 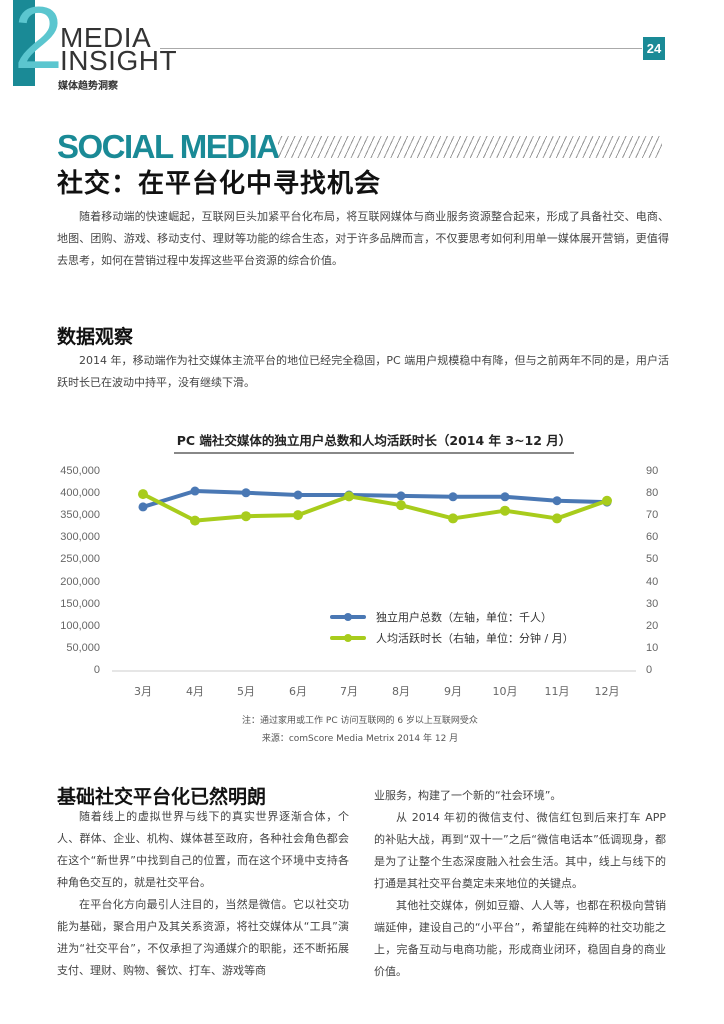 What do you see at coordinates (654, 48) in the screenshot?
I see `page-number-badge: 24` at bounding box center [654, 48].